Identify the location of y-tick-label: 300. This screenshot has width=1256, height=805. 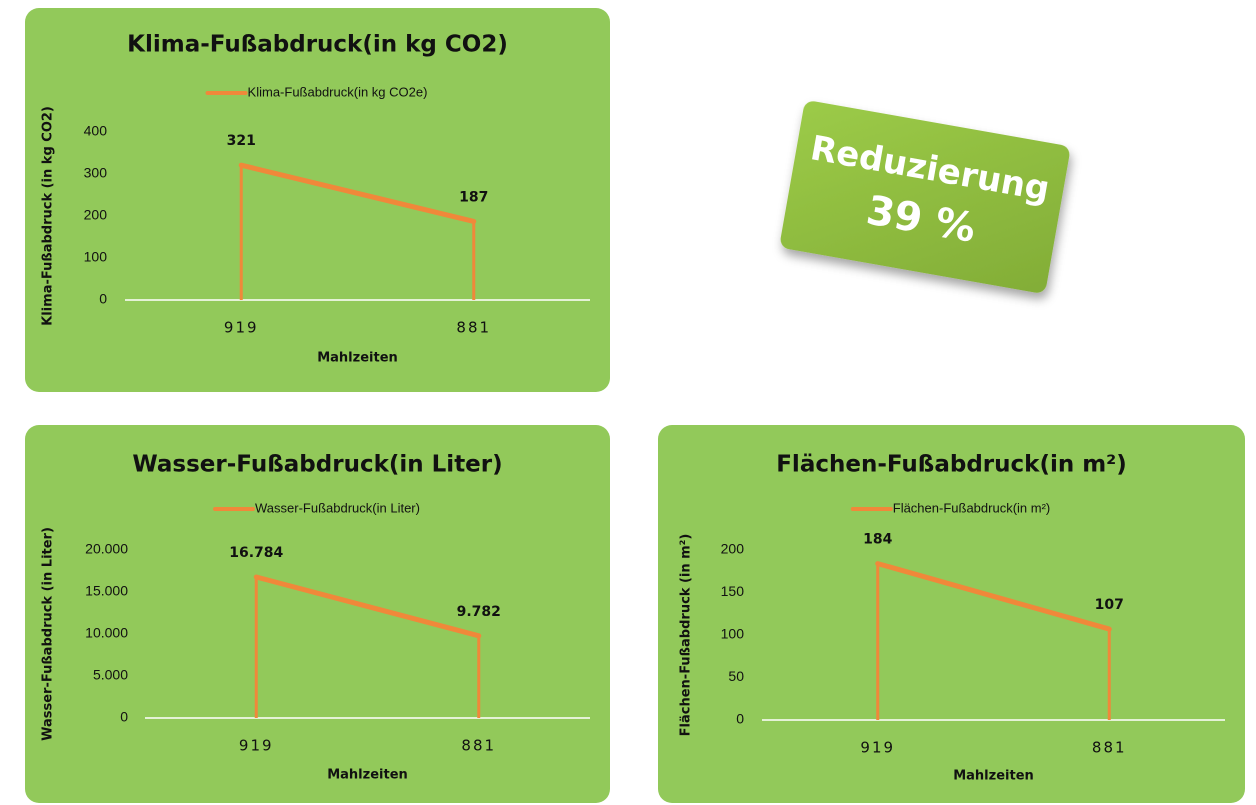
(96, 173).